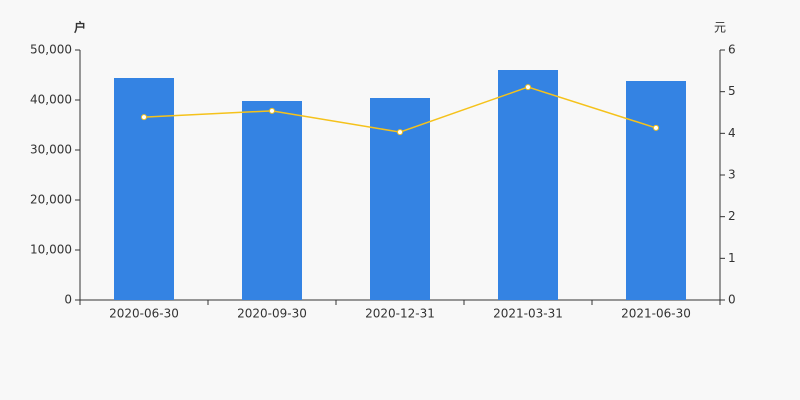 The image size is (800, 400). What do you see at coordinates (272, 314) in the screenshot?
I see `x-tick-label: 2020-09-30` at bounding box center [272, 314].